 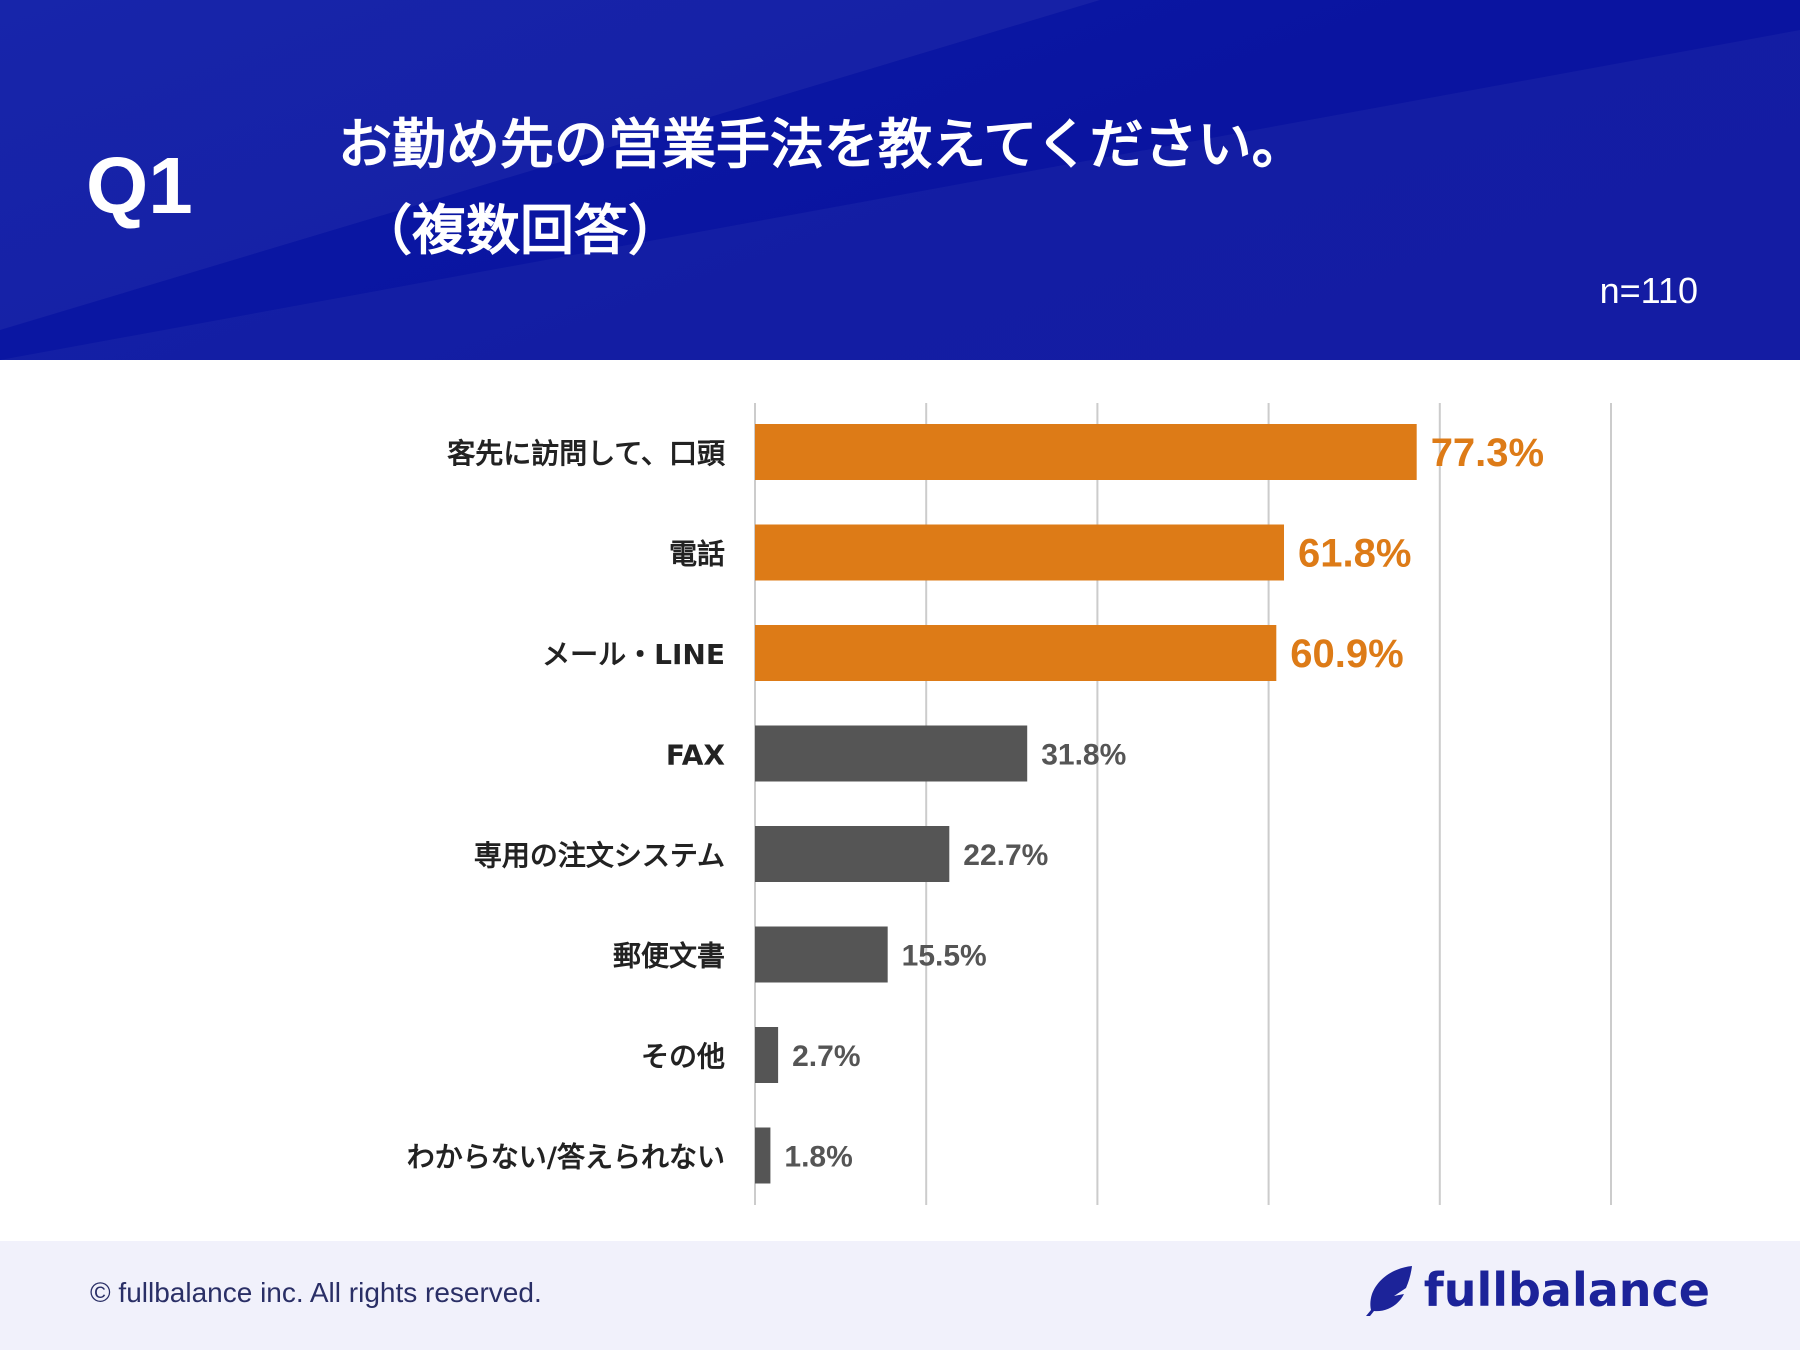 I want to click on value-label: 15.5%, so click(x=944, y=956).